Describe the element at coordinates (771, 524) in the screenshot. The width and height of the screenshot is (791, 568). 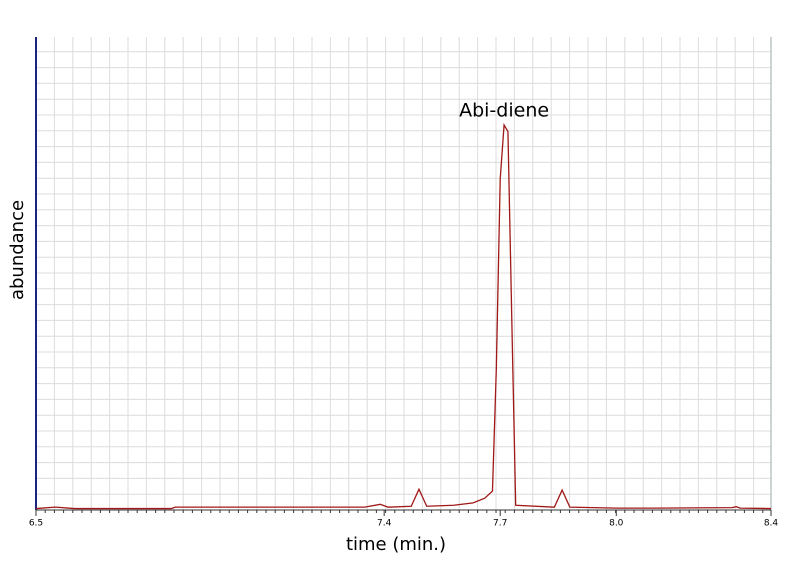
I see `x-tick-label: 8.4` at that location.